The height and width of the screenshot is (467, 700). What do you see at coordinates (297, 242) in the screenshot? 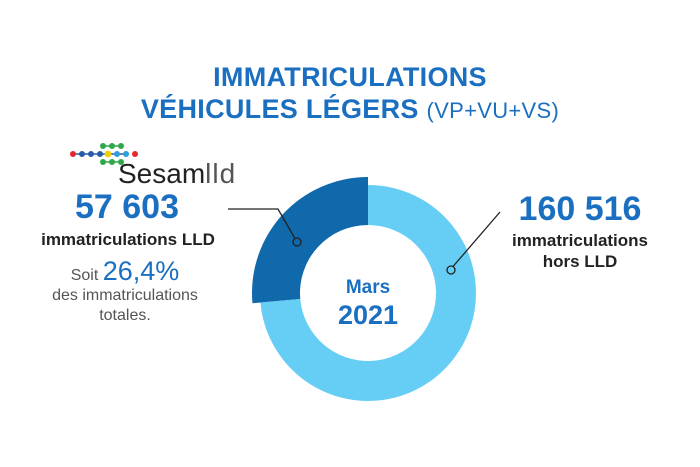
I see `leader-marker-lld` at bounding box center [297, 242].